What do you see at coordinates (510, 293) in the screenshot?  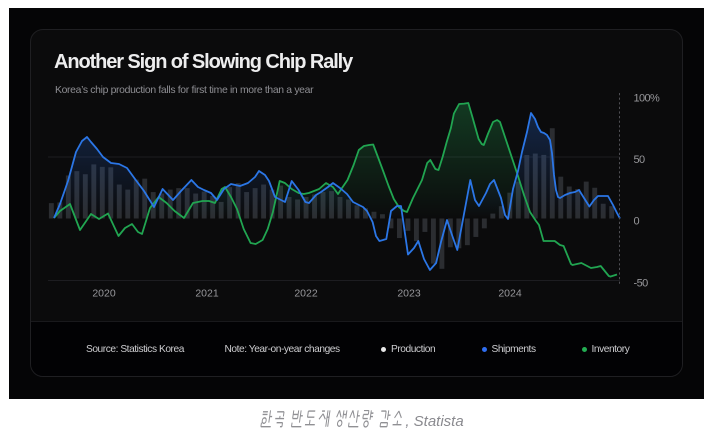 I see `svg-text: 2024` at bounding box center [510, 293].